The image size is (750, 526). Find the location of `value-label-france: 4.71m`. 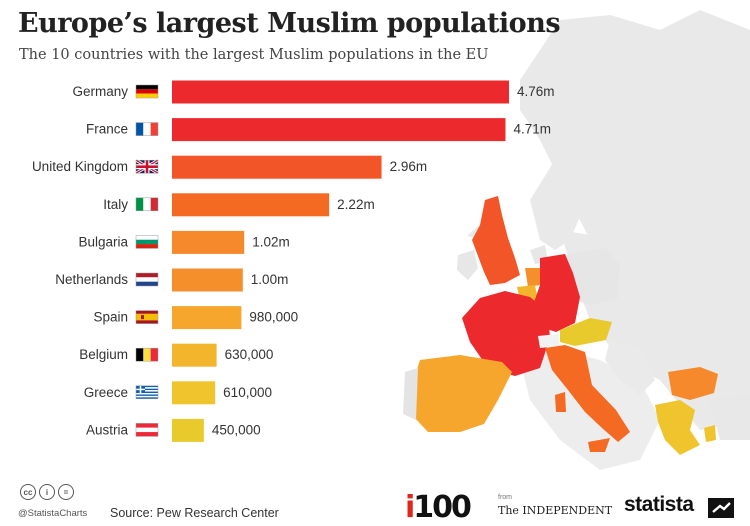

value-label-france: 4.71m is located at coordinates (532, 129).